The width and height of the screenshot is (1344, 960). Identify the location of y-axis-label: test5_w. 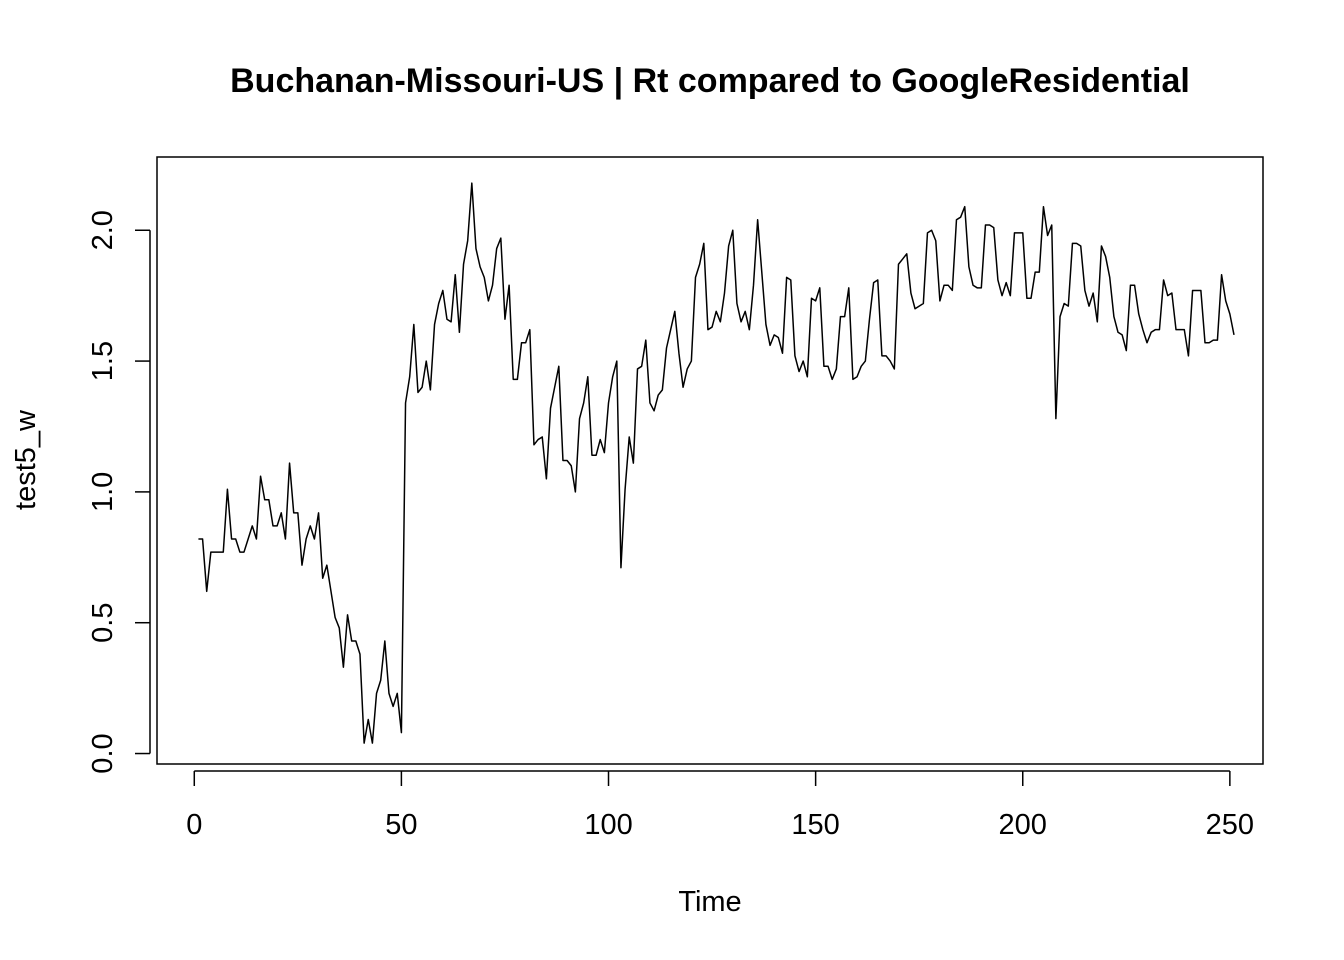
(26, 459).